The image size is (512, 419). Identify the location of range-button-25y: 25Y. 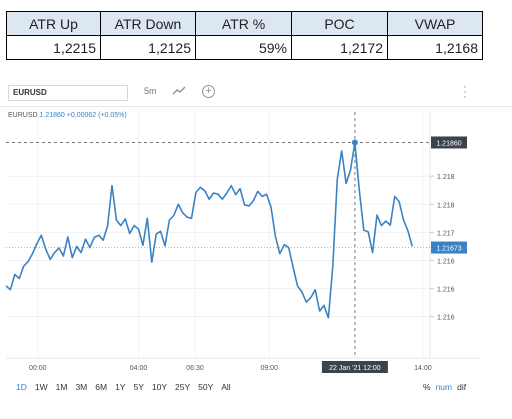
(183, 387).